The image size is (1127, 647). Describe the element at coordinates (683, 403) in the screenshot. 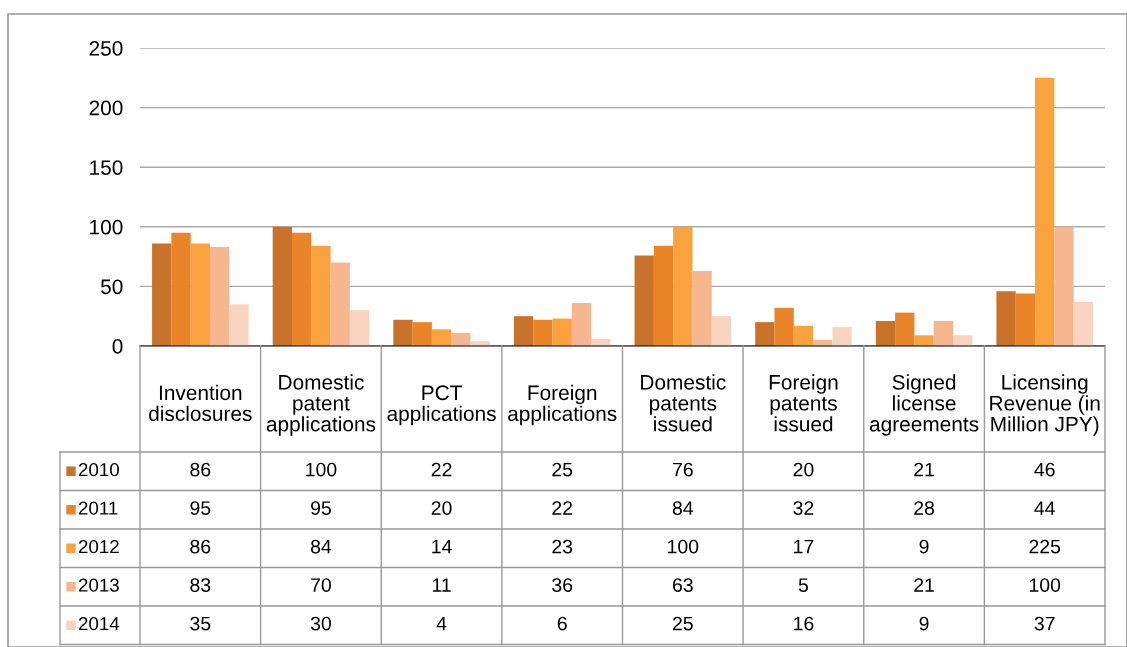

I see `x-tick-label: Domestic patents issued` at that location.